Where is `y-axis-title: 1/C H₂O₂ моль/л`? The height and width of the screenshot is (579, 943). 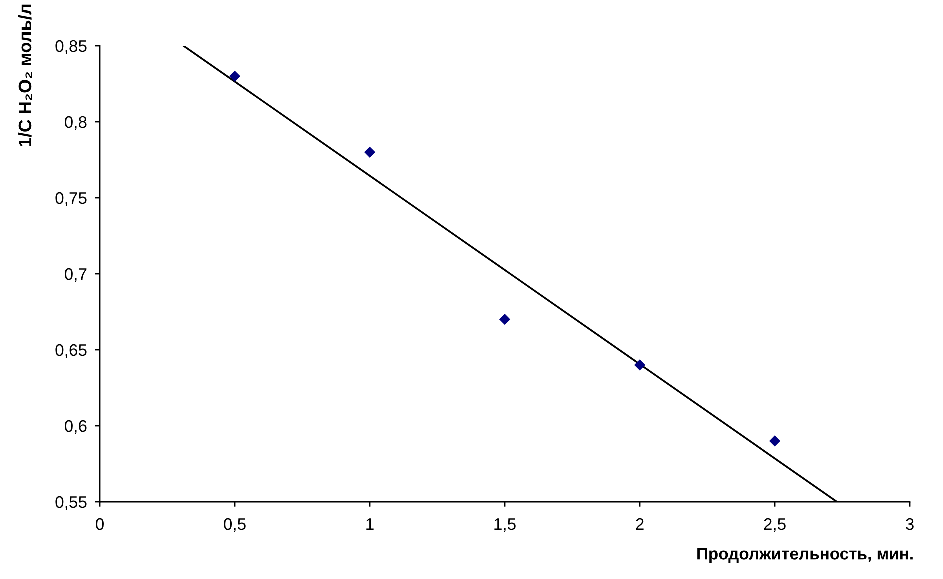
y-axis-title: 1/C H₂O₂ моль/л is located at coordinates (25, 75).